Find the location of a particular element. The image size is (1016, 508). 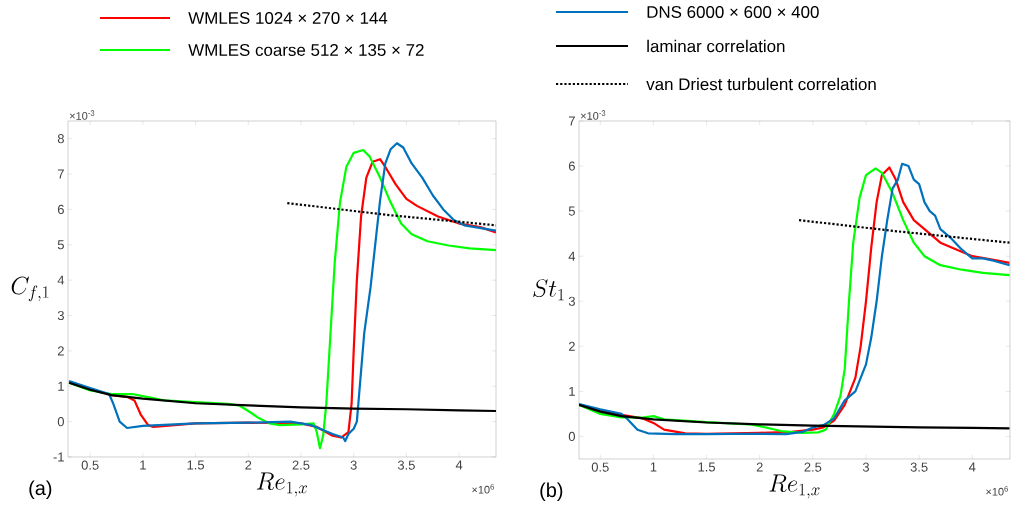

legend-label: WMLES 1024 × 270 × 144 is located at coordinates (288, 17).